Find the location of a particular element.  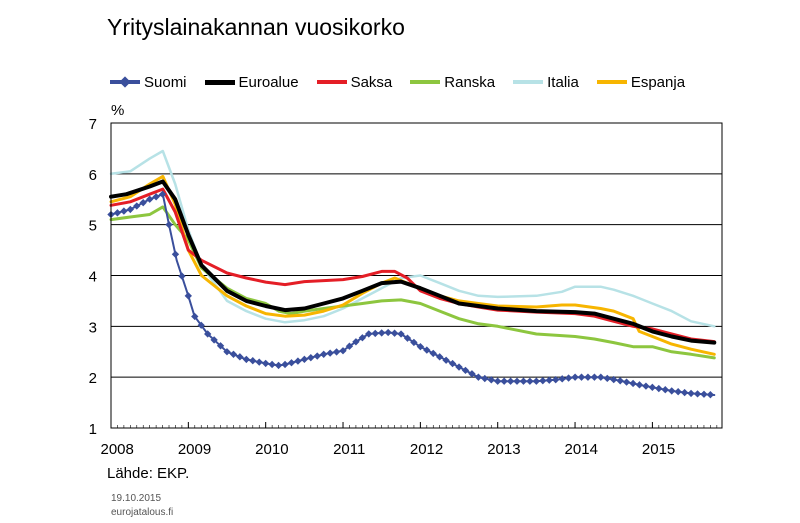

x-tick-label: 2014 is located at coordinates (581, 449).